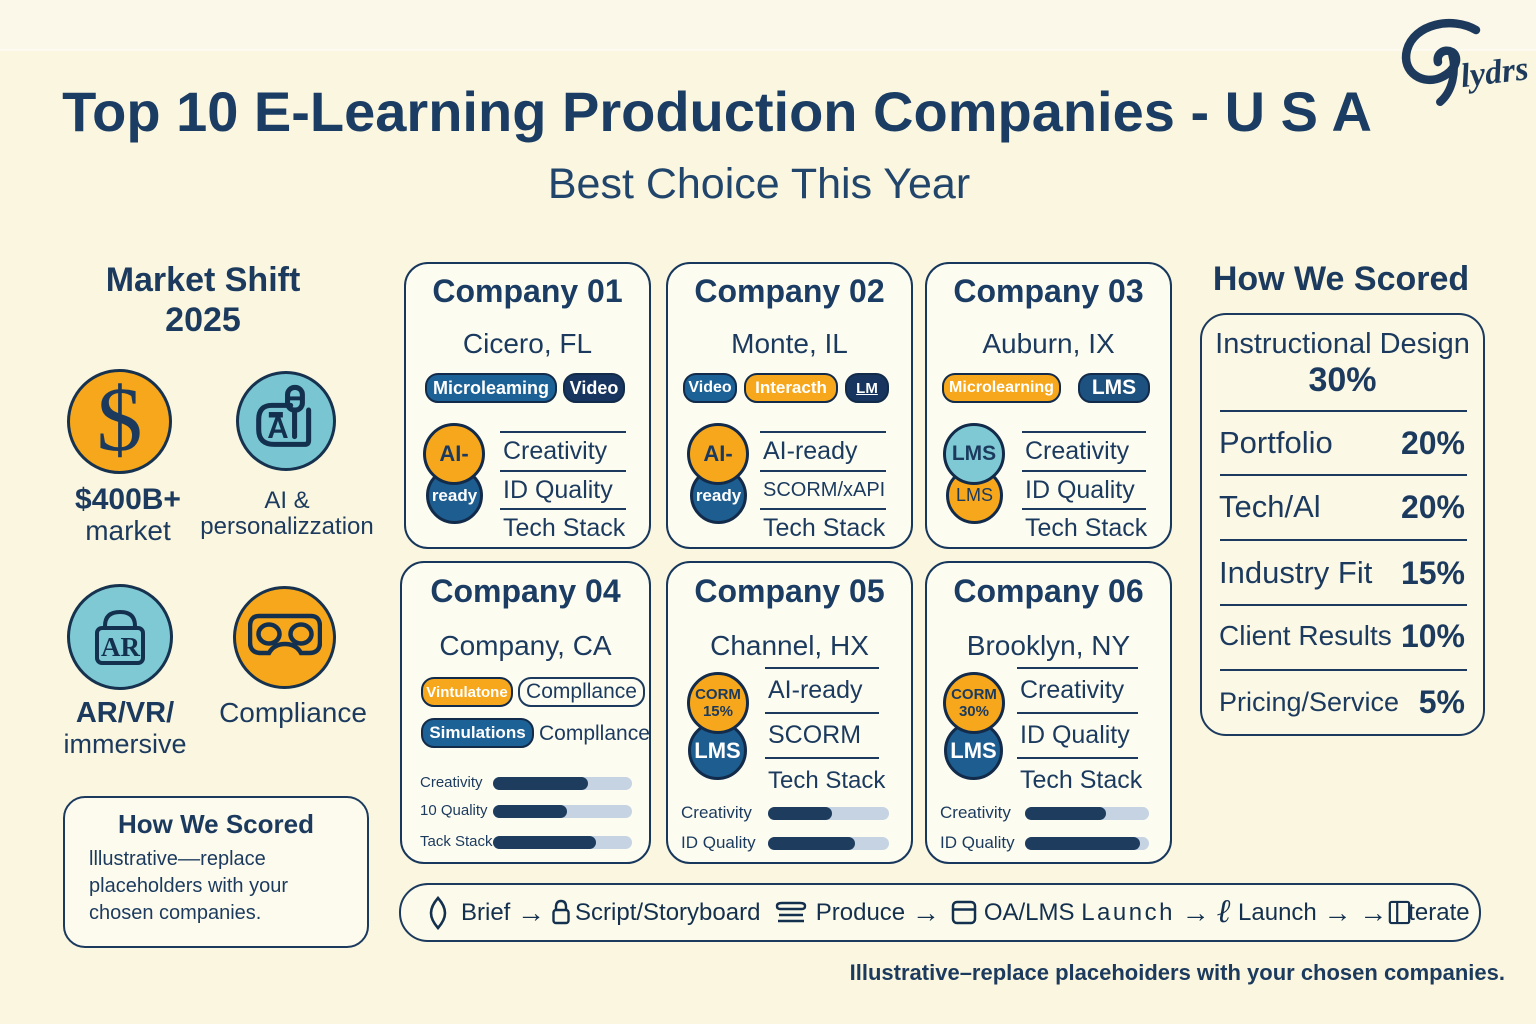 The height and width of the screenshot is (1024, 1536). What do you see at coordinates (277, 428) in the screenshot?
I see `svg-text: A` at bounding box center [277, 428].